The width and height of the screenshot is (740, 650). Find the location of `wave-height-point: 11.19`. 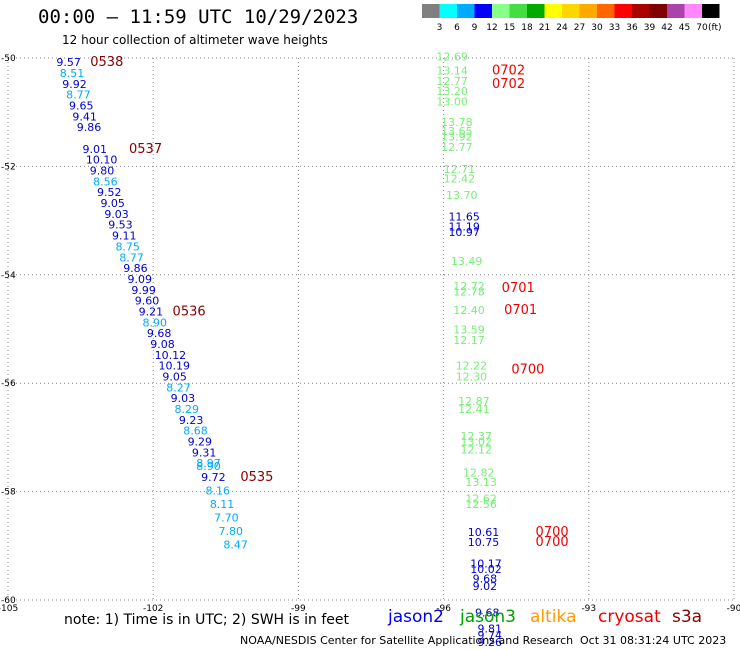

wave-height-point: 11.19 is located at coordinates (464, 226).